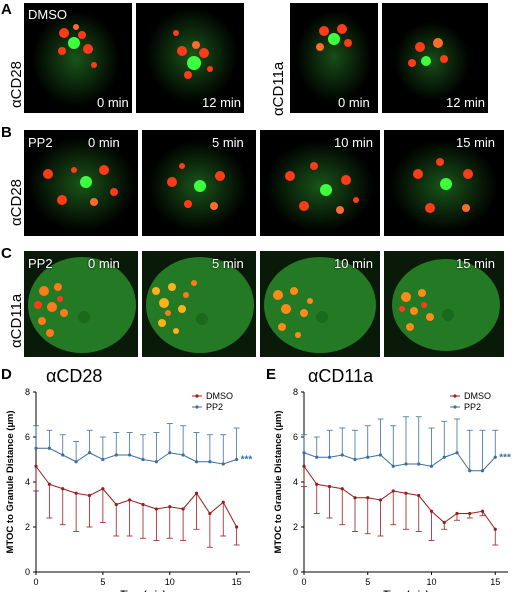 The width and height of the screenshot is (520, 597). What do you see at coordinates (113, 102) in the screenshot?
I see `time-label-a-1: 0 min` at bounding box center [113, 102].